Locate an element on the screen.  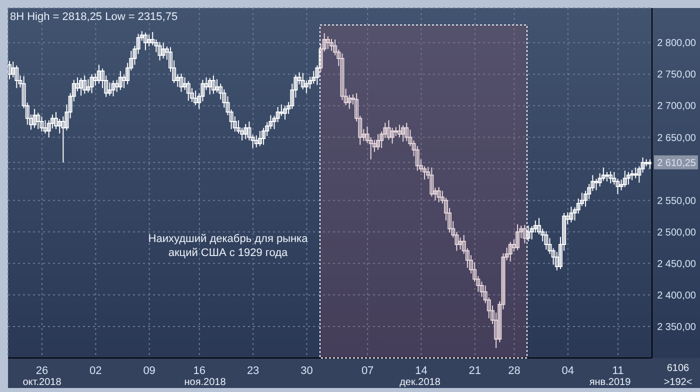
annotation: Наихудший декабрь для рынка акций США с 1929 года is located at coordinates (228, 246).